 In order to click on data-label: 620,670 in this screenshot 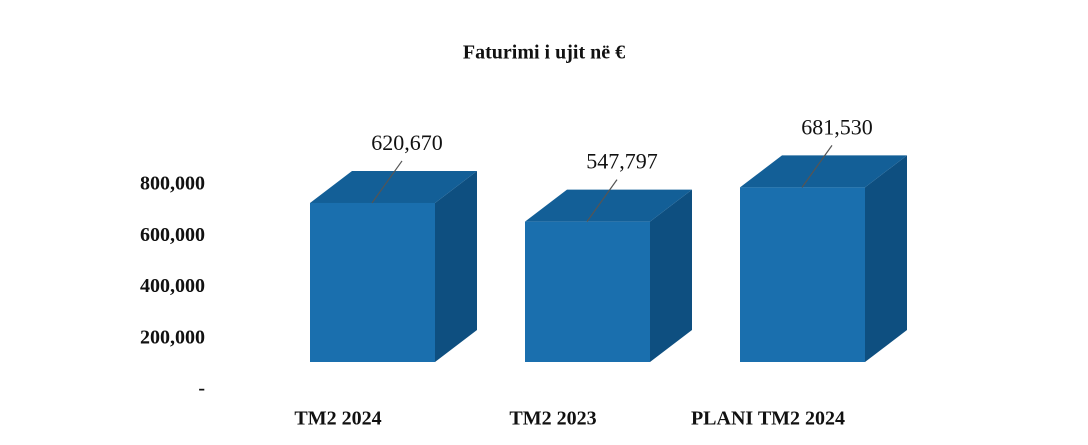, I will do `click(407, 142)`.